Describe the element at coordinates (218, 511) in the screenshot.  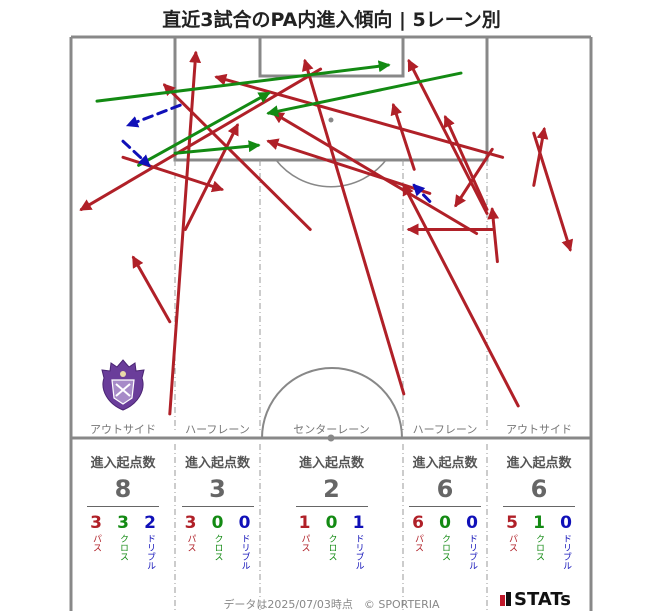
I see `lane-stat-block: 進入起点数 3 3 パス 0 クロス 0 ドリブル` at that location.